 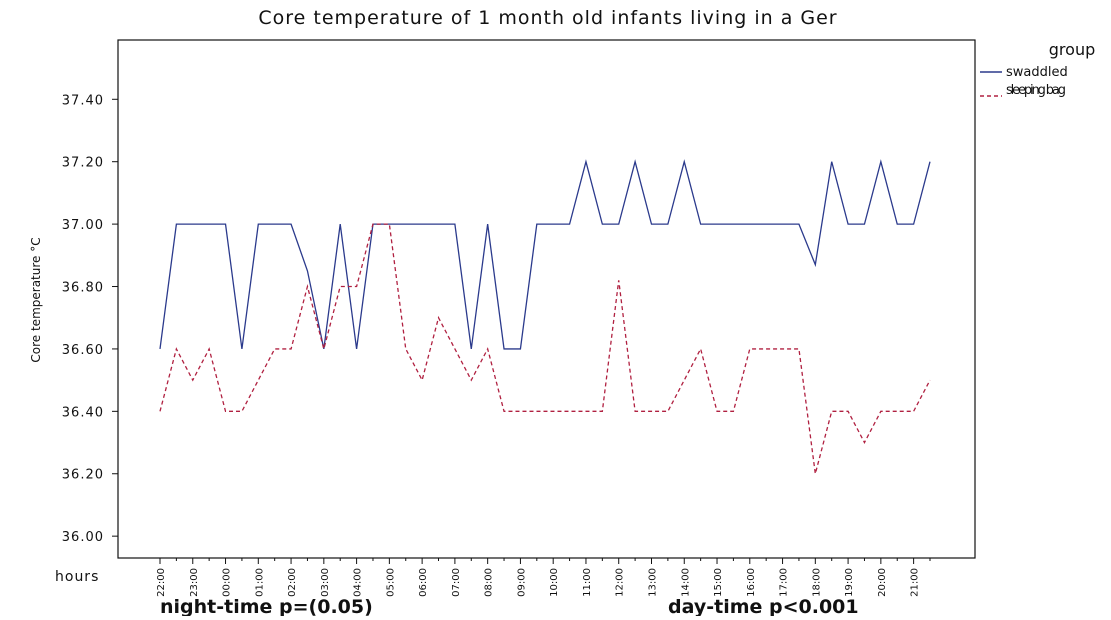 What do you see at coordinates (83, 225) in the screenshot?
I see `y-tick-label: 37.00` at bounding box center [83, 225].